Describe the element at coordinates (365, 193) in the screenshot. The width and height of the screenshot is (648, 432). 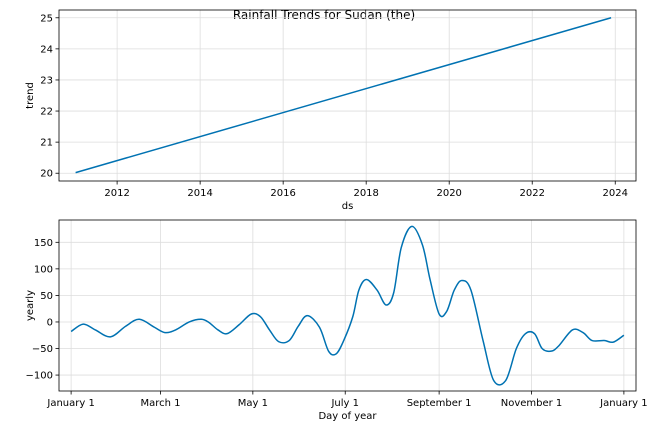
I see `x-tick-label: 2018` at that location.